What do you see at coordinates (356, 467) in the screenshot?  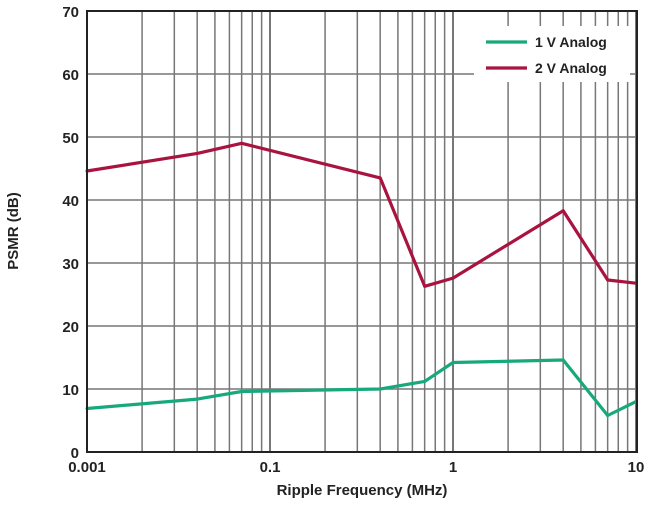 I see `x-tick-labels: 0.001 0.1 1 10` at bounding box center [356, 467].